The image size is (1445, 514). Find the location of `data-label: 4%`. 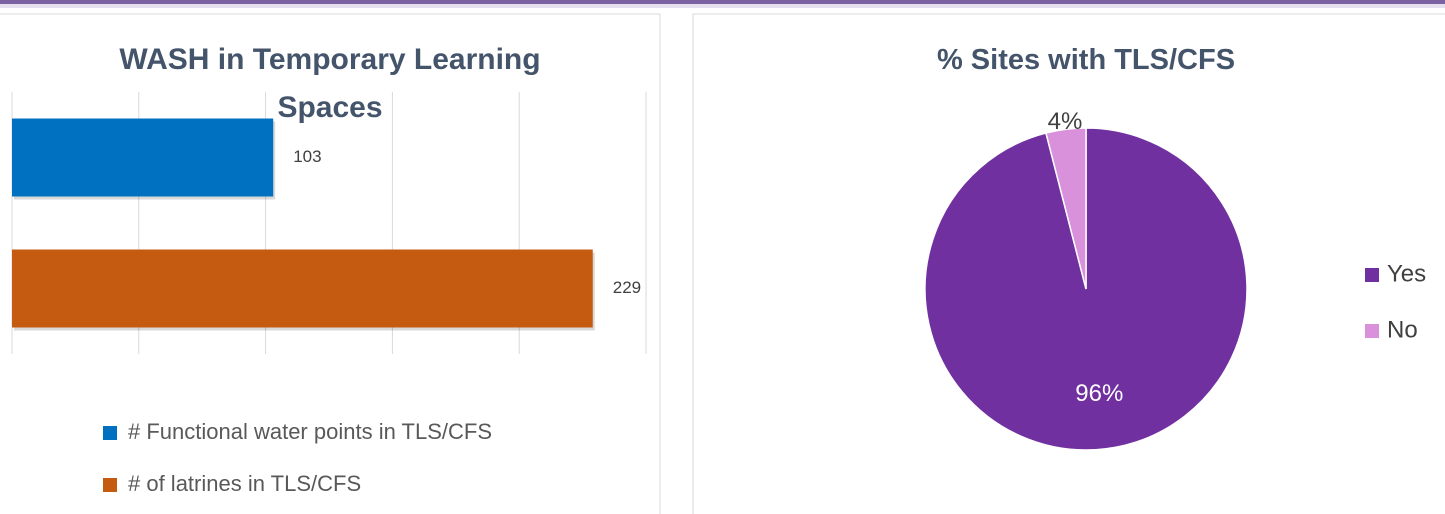

data-label: 4% is located at coordinates (1065, 121).